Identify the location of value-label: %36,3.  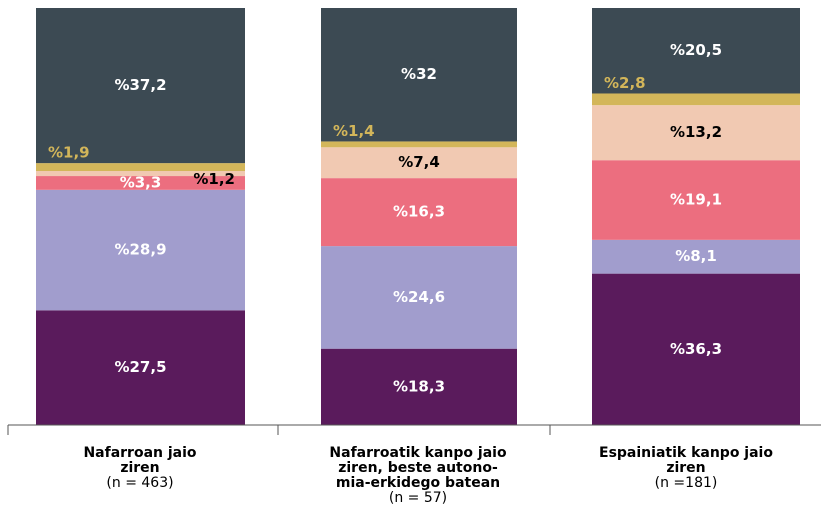
(696, 349).